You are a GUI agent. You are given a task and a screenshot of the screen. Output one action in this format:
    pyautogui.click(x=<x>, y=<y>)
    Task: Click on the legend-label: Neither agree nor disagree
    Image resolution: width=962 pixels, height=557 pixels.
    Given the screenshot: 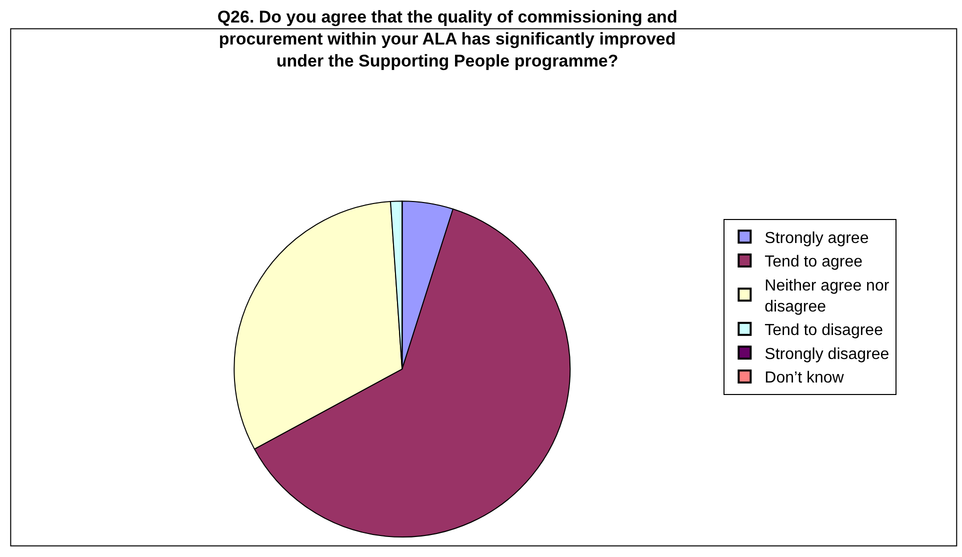 What is the action you would take?
    pyautogui.click(x=827, y=297)
    